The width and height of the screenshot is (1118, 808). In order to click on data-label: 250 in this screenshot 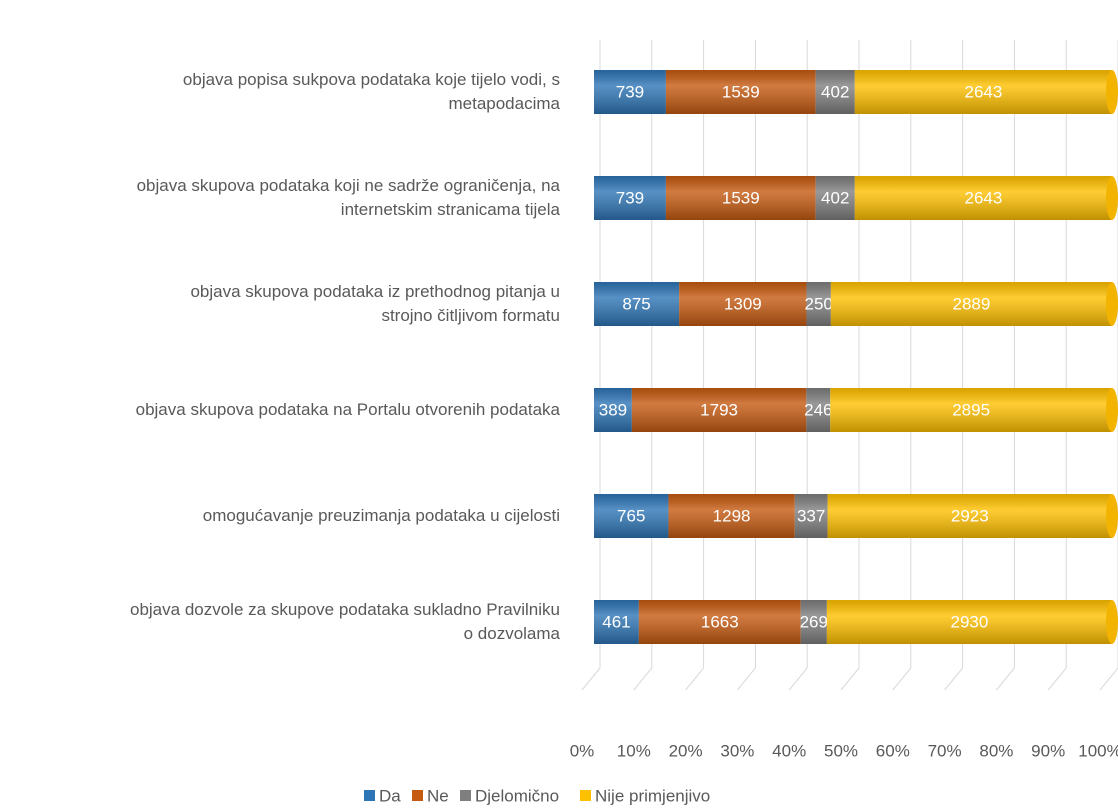, I will do `click(819, 303)`.